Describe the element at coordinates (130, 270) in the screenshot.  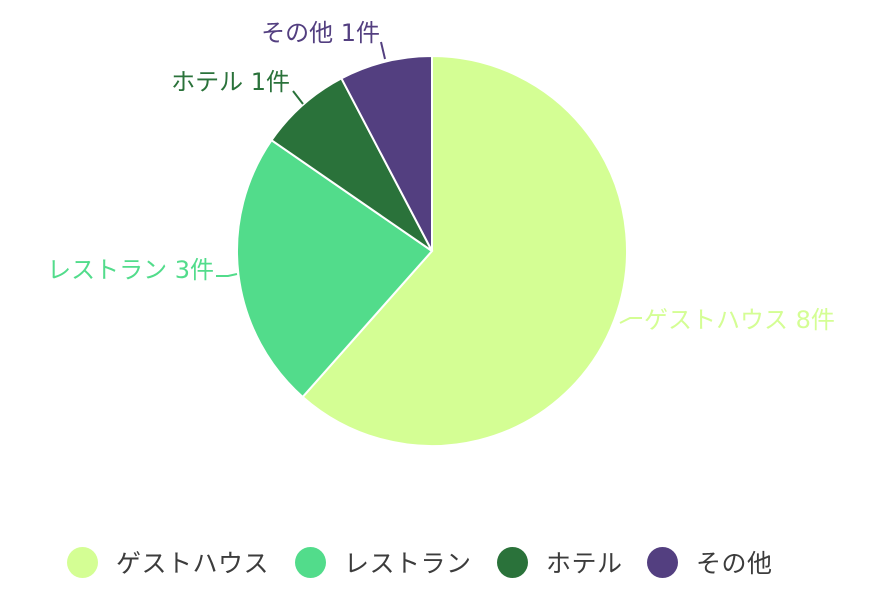
I see `slice-label-restaurant: レストラン 3件` at that location.